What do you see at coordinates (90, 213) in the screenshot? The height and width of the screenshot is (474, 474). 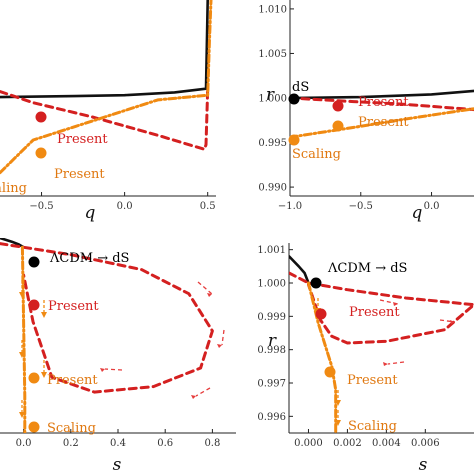 I see `x-axis-label-tl: q` at bounding box center [90, 213].